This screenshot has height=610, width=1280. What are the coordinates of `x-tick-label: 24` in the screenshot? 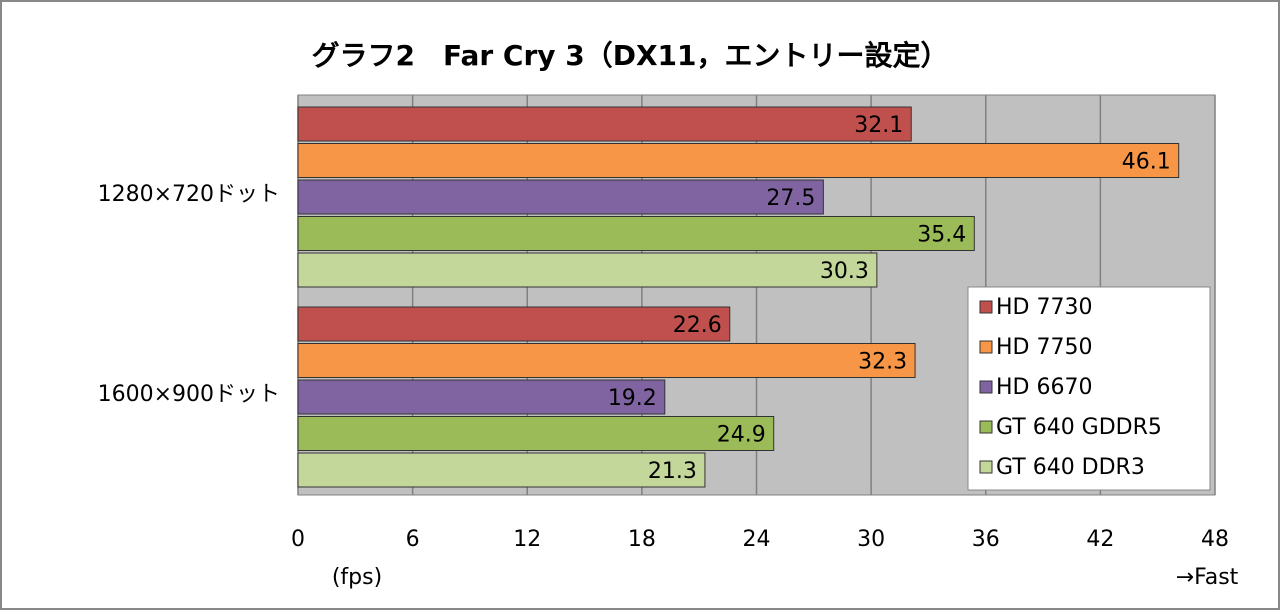 It's located at (757, 539).